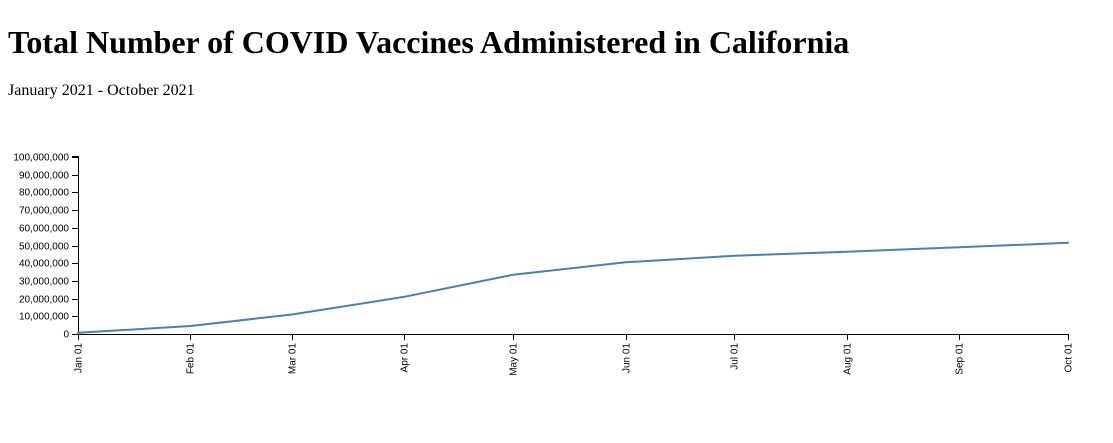 The image size is (1113, 443). I want to click on x-tick-label: Apr 01, so click(405, 358).